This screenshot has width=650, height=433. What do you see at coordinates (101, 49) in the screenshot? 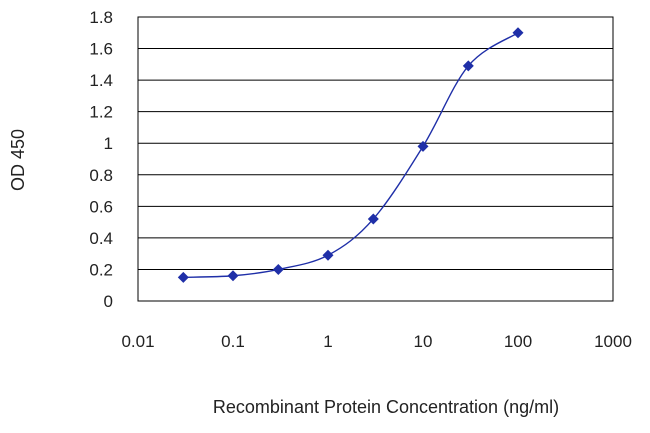
I see `y-tick-label: 1.6` at bounding box center [101, 49].